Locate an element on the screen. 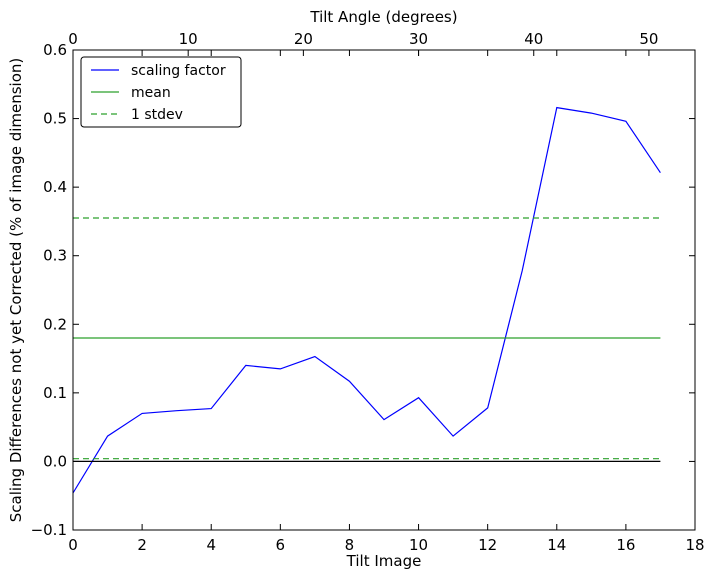  y-tick-label: −0.1 is located at coordinates (49, 530).